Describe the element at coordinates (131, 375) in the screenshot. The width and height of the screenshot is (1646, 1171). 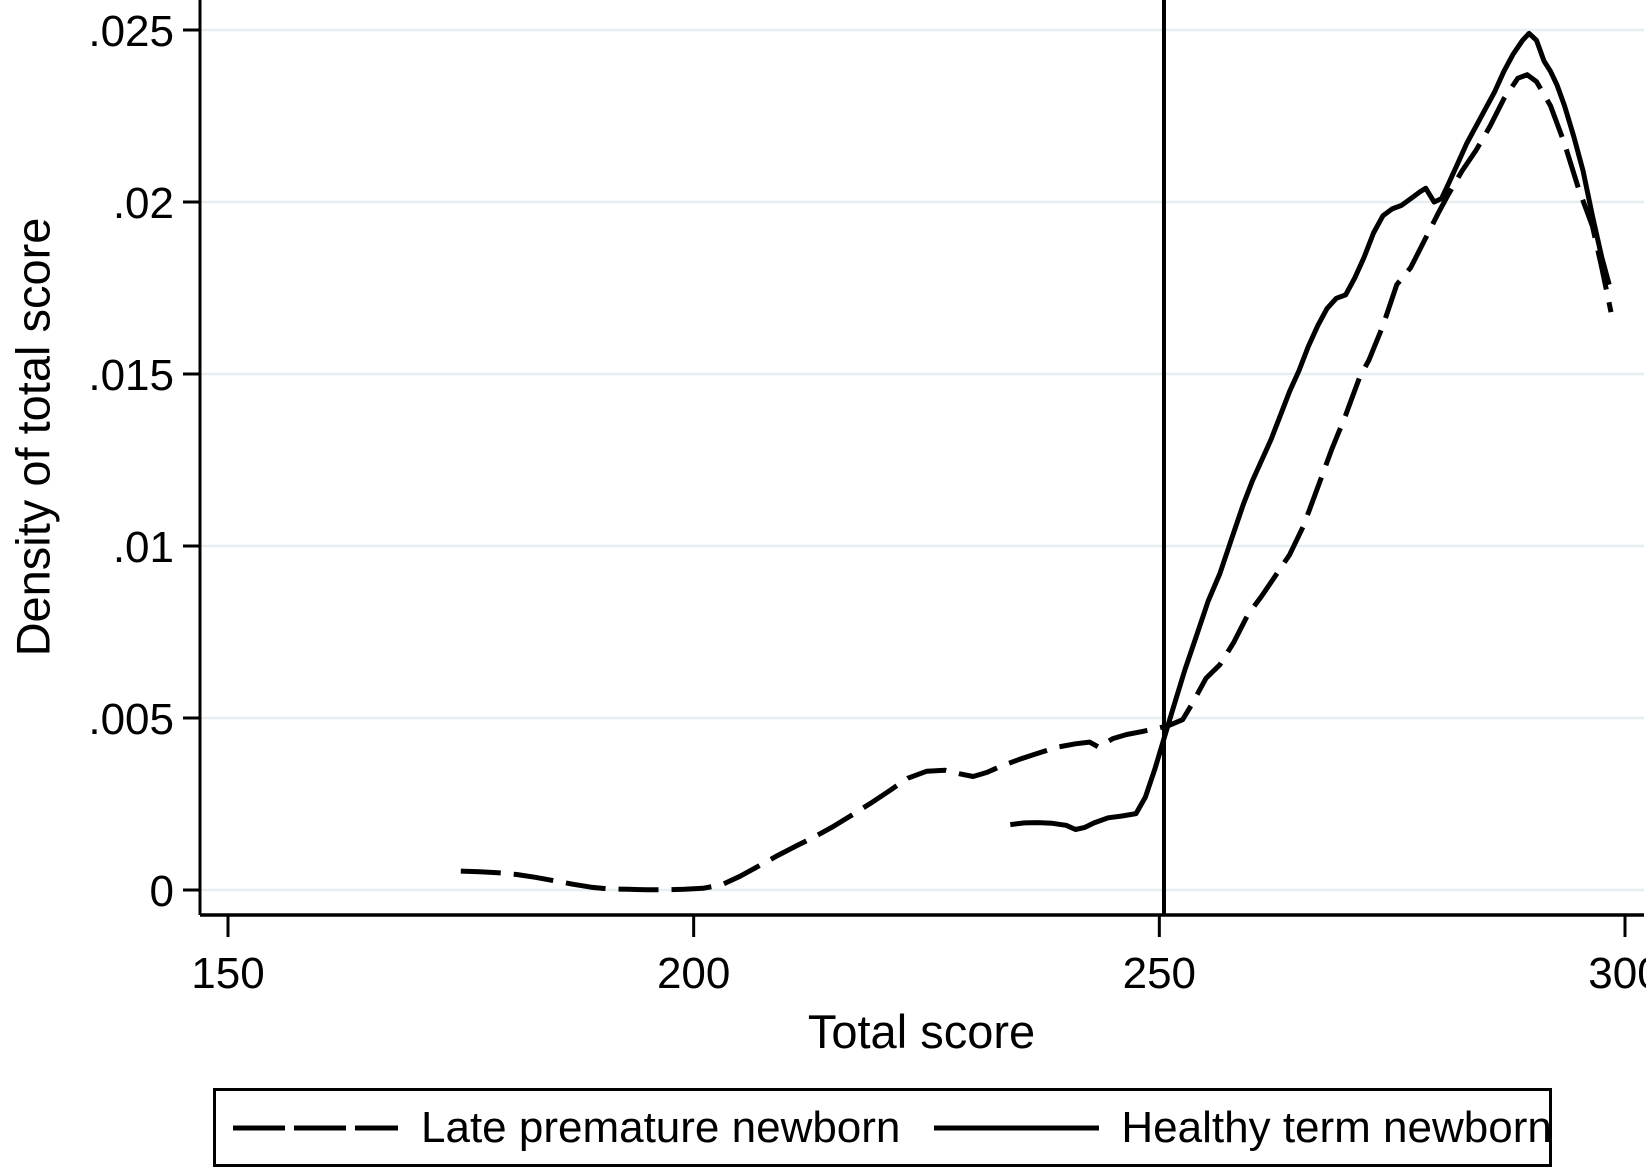
I see `y-tick-label: .015` at that location.